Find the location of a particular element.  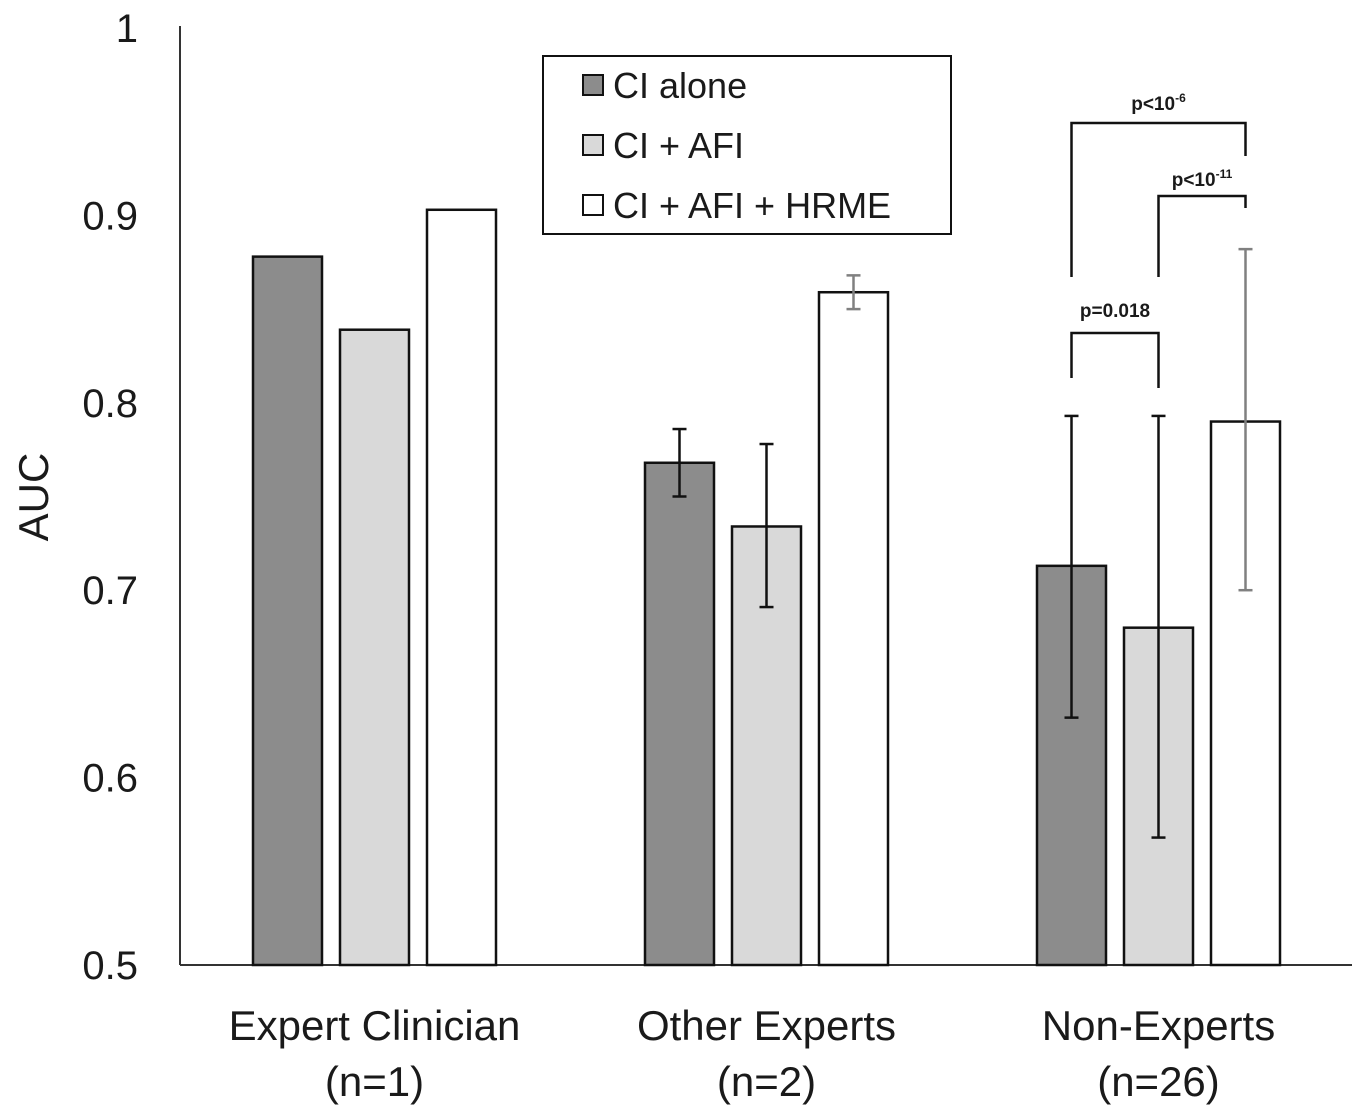

significance-brackets: p=0.018 p<10-11 p<10-6 is located at coordinates (1158, 239).